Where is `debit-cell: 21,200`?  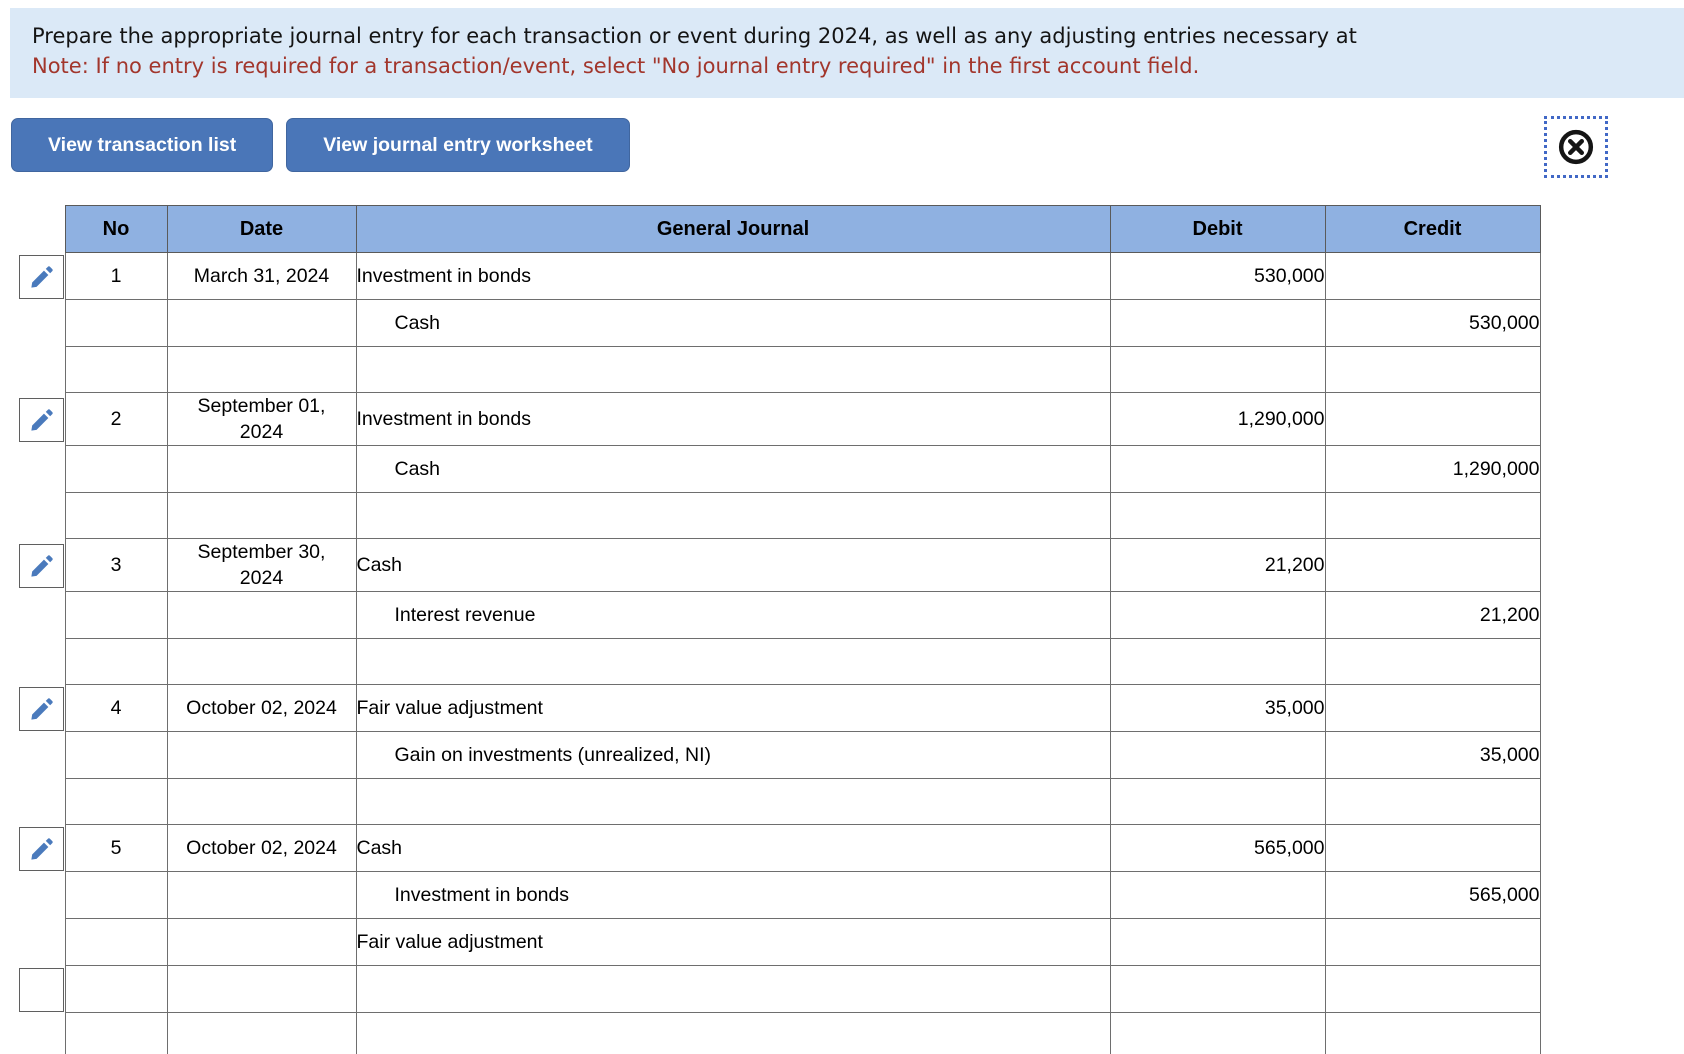
debit-cell: 21,200 is located at coordinates (1217, 565).